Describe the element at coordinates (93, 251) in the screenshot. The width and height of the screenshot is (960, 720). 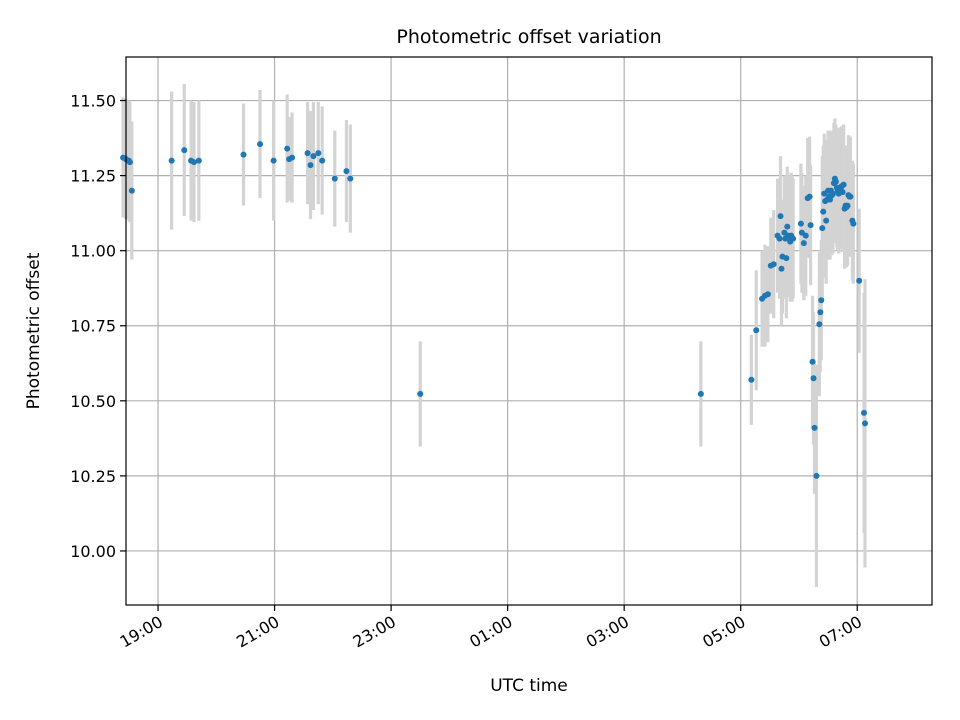
I see `y-tick-label: 11.00` at that location.